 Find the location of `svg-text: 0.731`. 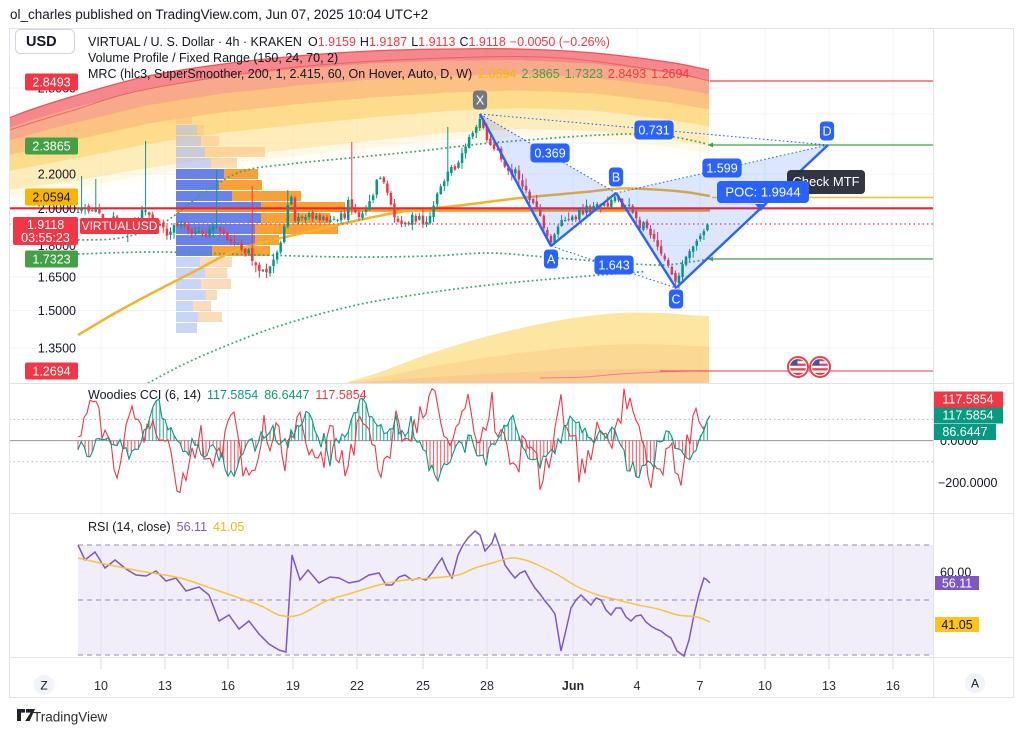

svg-text: 0.731 is located at coordinates (653, 131).